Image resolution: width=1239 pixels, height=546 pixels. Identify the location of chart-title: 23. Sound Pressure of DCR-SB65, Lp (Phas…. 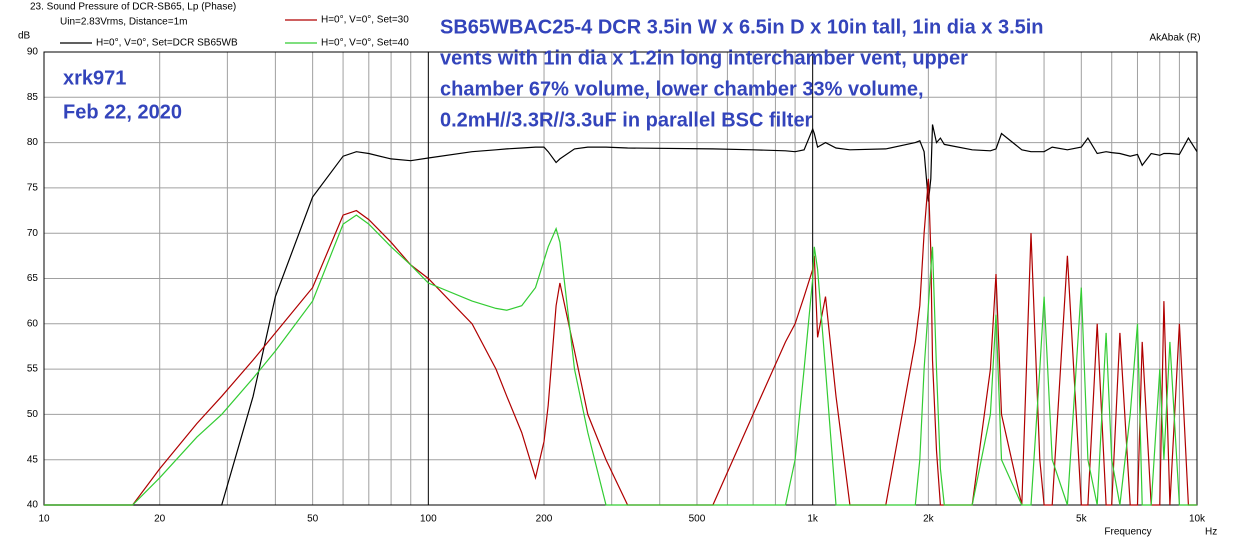
(133, 7).